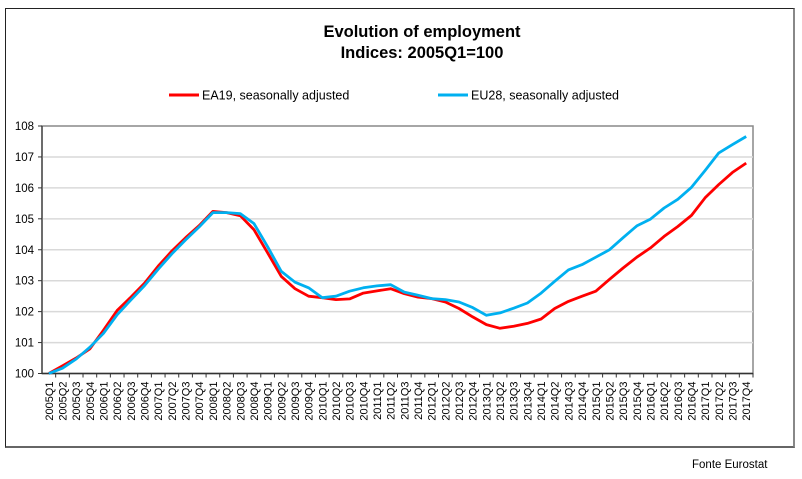 Image resolution: width=802 pixels, height=479 pixels. I want to click on y-tick-label: 107, so click(24, 158).